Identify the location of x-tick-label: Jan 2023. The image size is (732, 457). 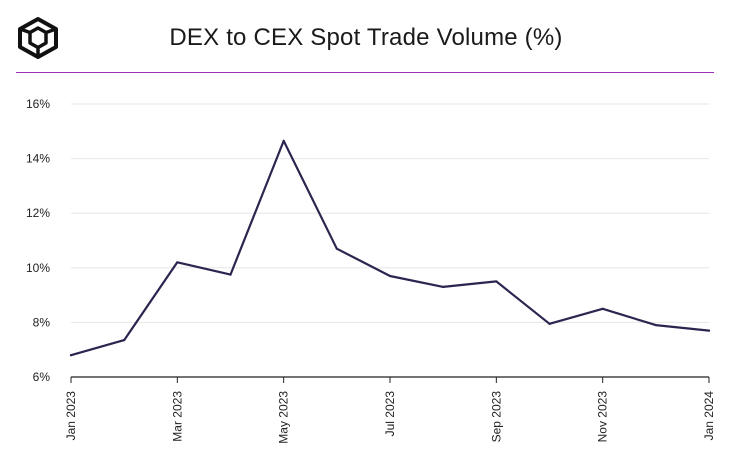
(71, 416).